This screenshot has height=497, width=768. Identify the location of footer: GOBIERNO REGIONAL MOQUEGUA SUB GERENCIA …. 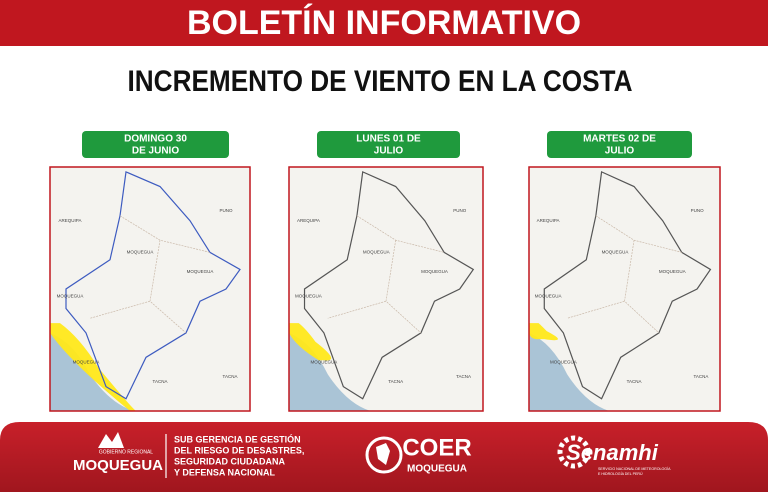
(372, 455).